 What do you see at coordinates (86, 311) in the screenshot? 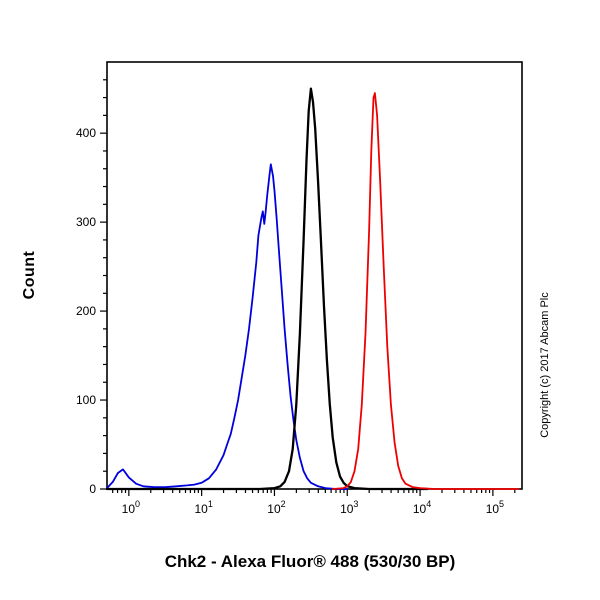
I see `svg-text: 200` at bounding box center [86, 311].